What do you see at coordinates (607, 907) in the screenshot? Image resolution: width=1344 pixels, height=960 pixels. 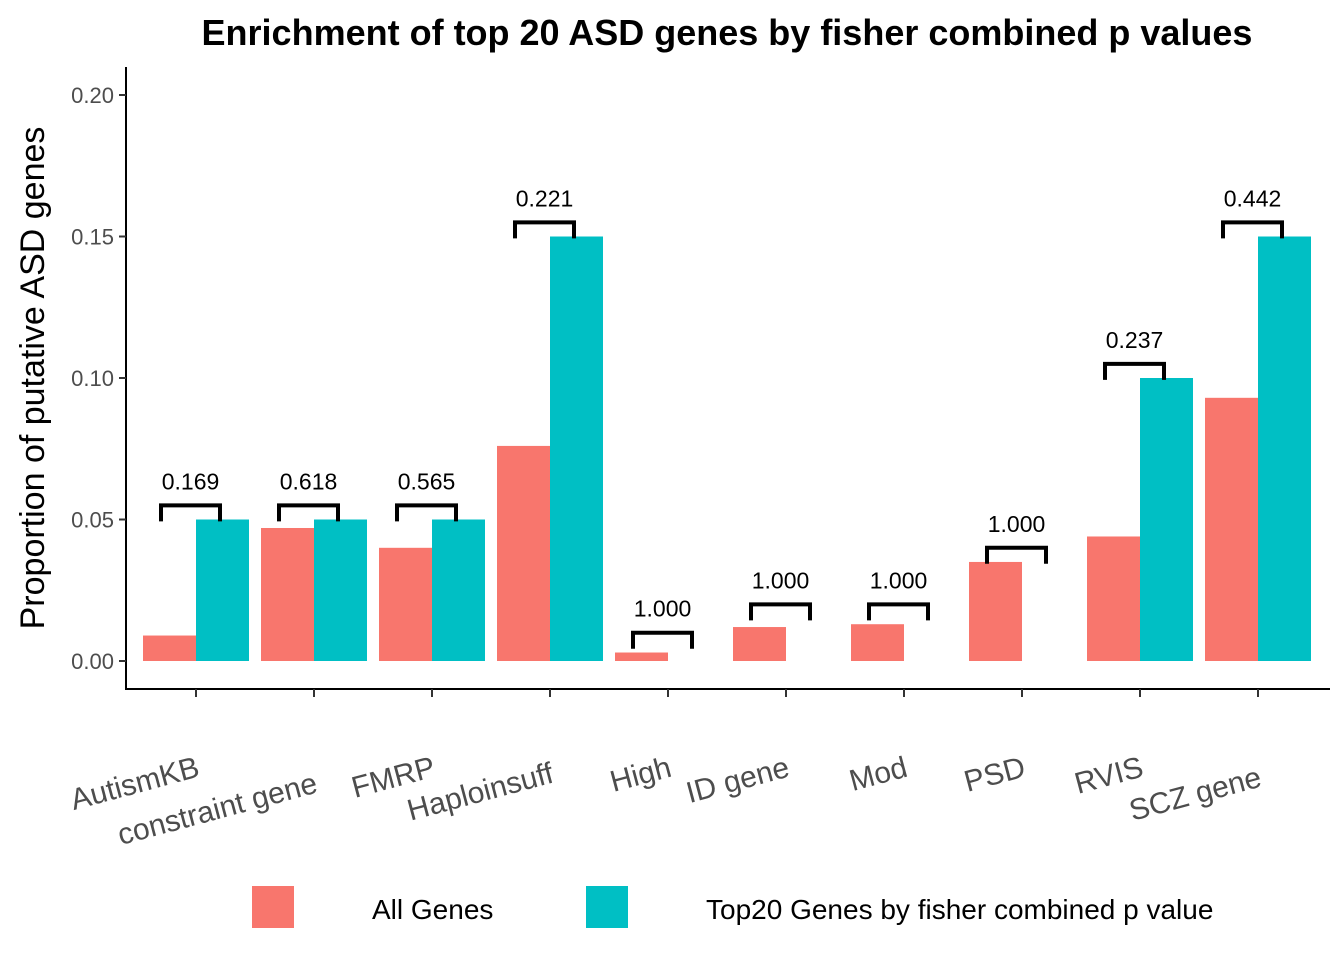 I see `legend-swatch-top20` at bounding box center [607, 907].